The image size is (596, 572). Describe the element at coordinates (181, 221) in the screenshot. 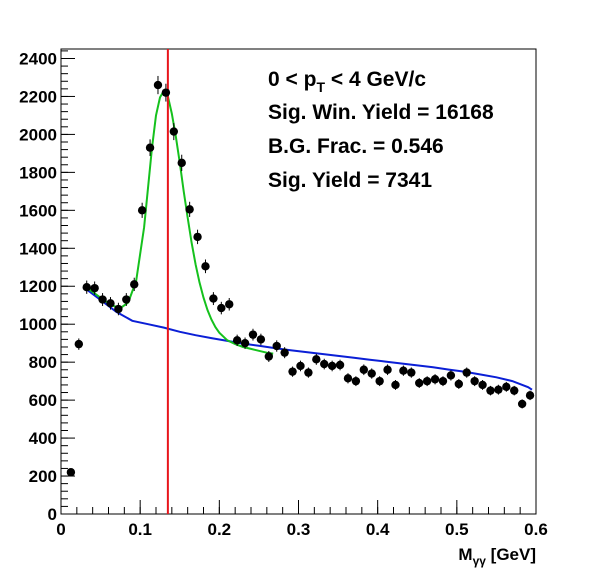

I see `signal-fit-curve` at that location.